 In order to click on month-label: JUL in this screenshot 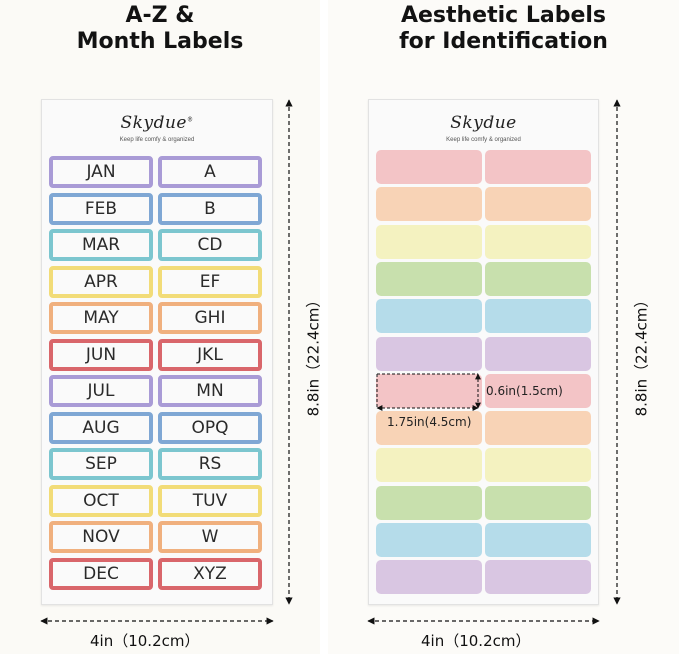, I will do `click(101, 391)`.